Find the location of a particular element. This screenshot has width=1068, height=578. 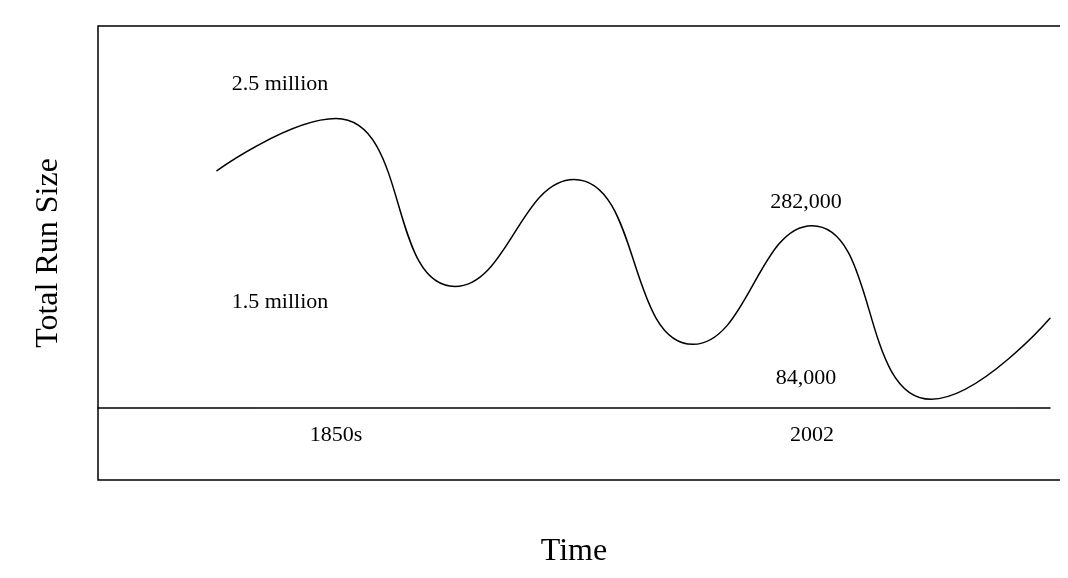

annotation: 84,000 is located at coordinates (806, 376).